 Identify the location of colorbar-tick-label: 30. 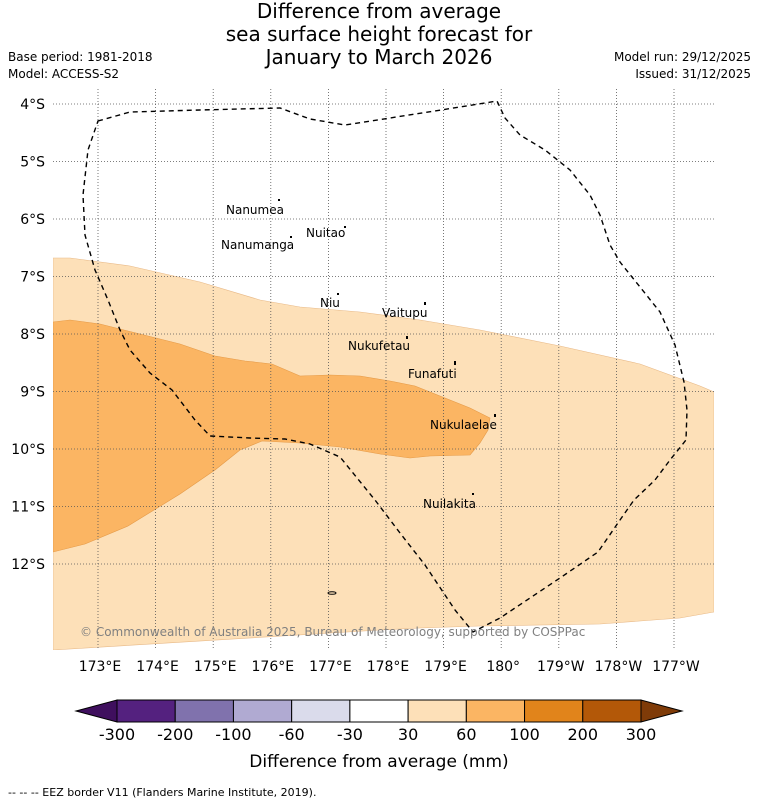
(408, 734).